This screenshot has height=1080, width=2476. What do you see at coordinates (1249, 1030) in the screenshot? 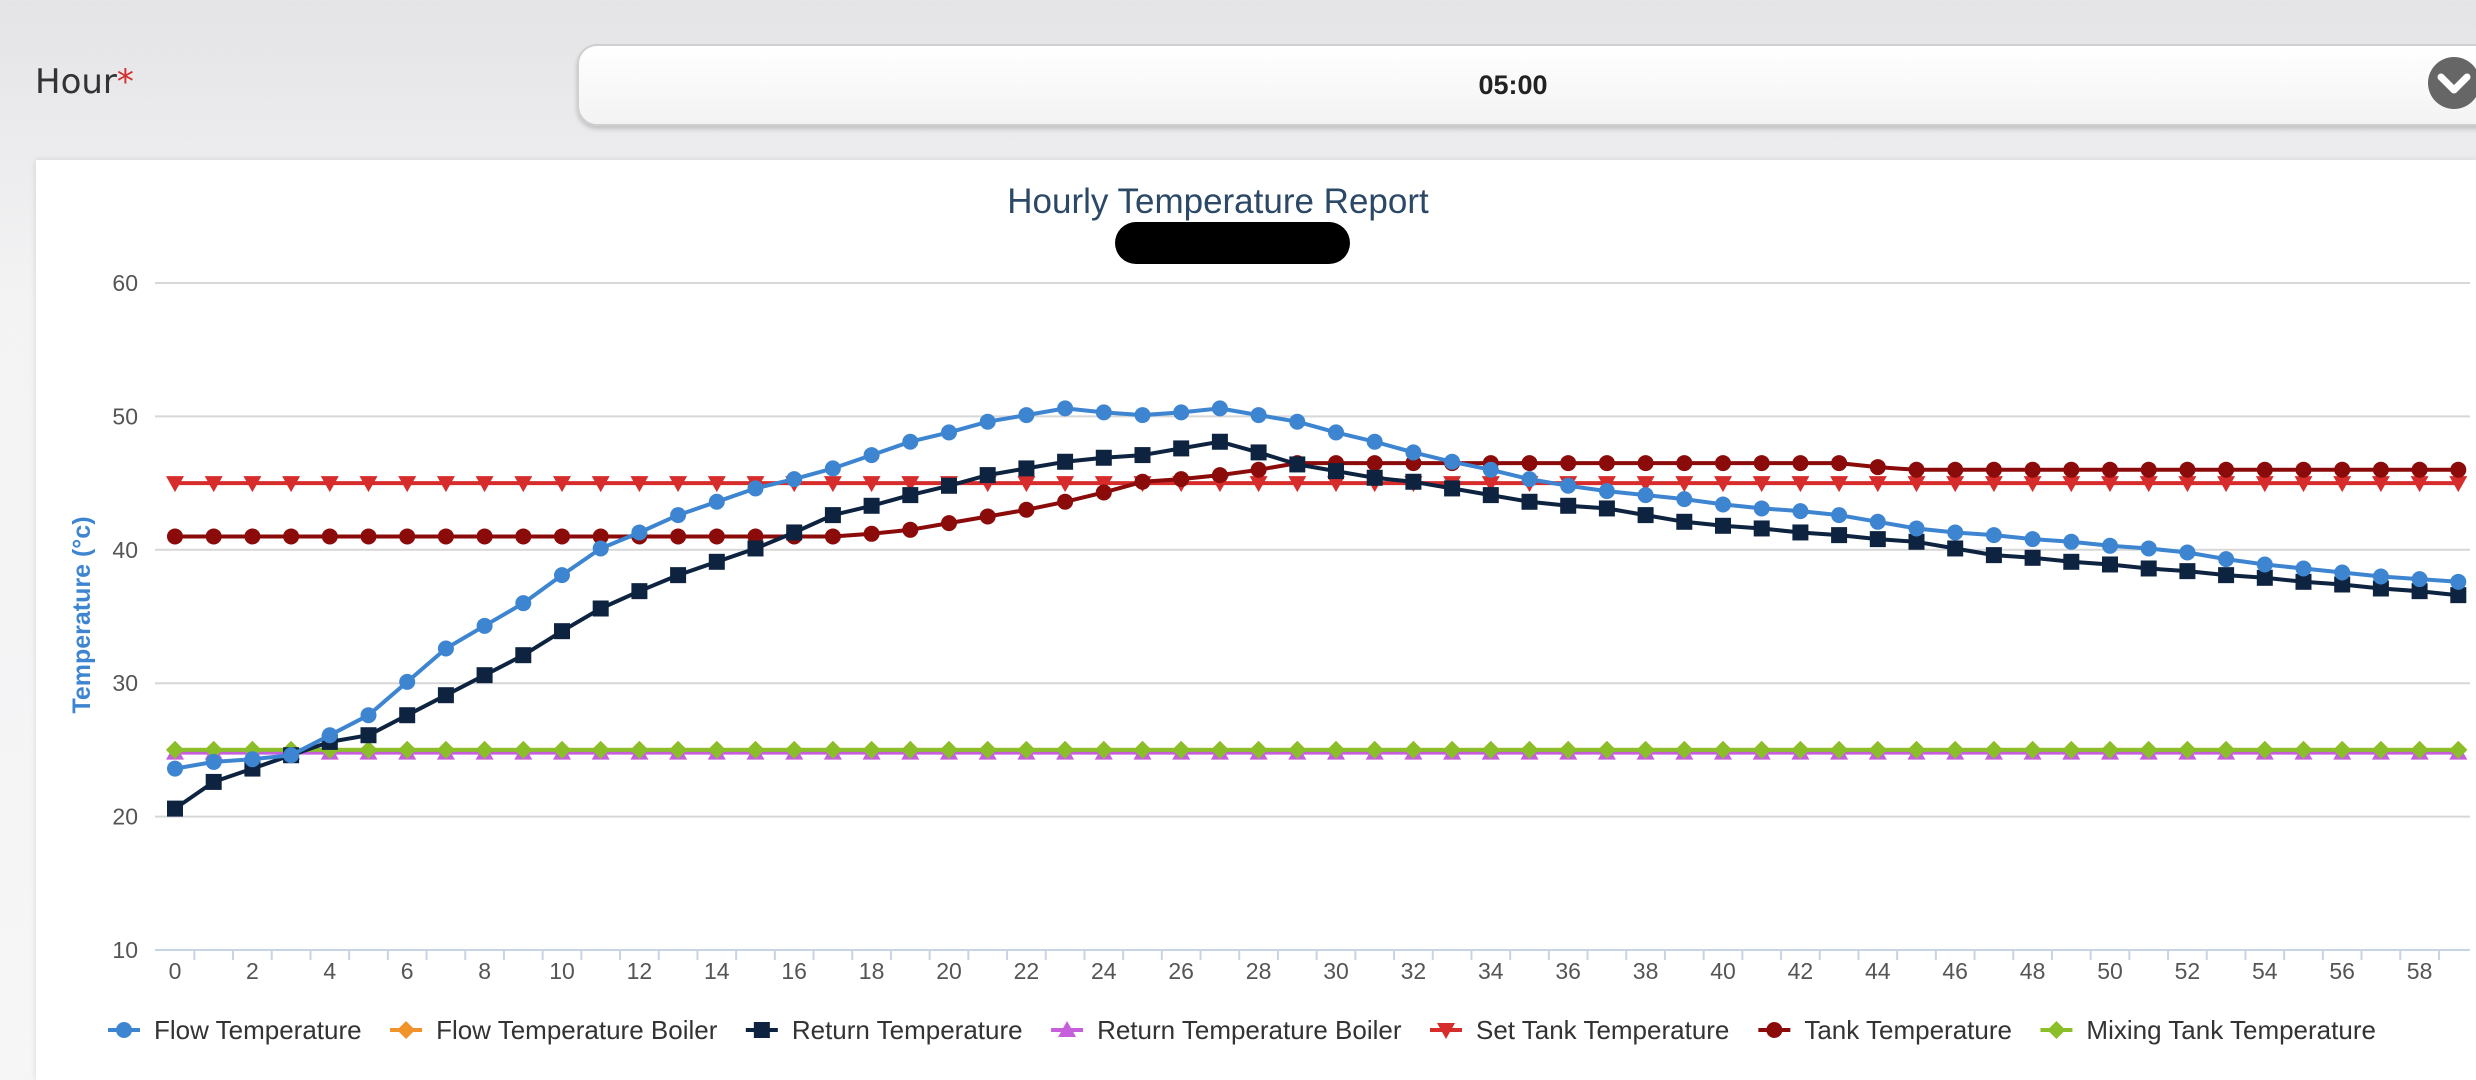
I see `legend-label: Return Temperature Boiler` at bounding box center [1249, 1030].